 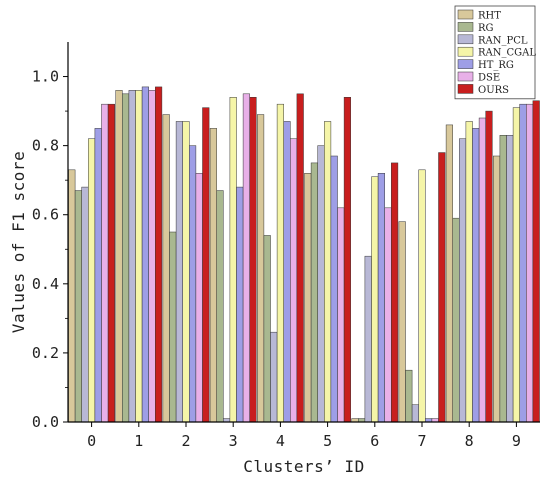 What do you see at coordinates (45, 215) in the screenshot?
I see `y-tick-label: 0.6` at bounding box center [45, 215].